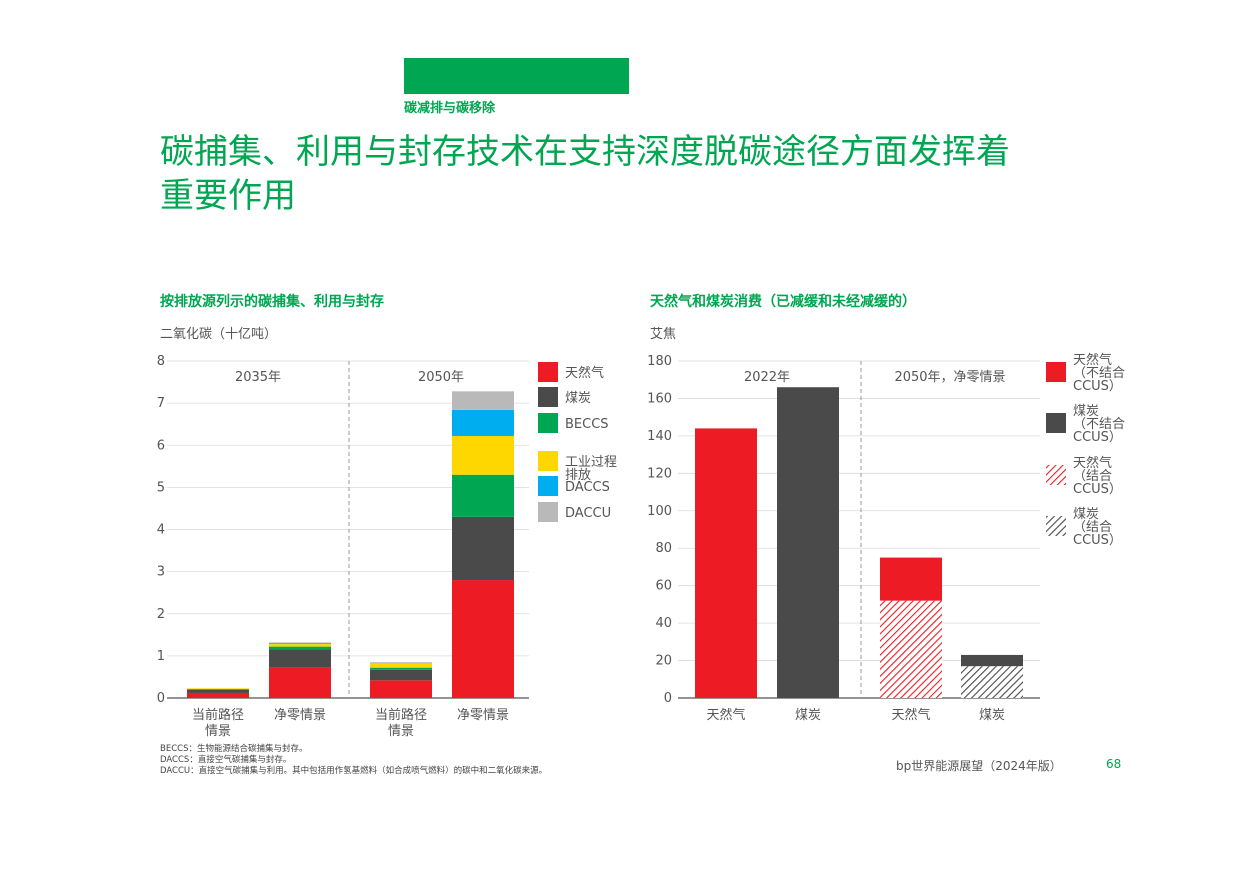 This screenshot has height=877, width=1240. What do you see at coordinates (161, 487) in the screenshot?
I see `chart1-y-tick-label: 5` at bounding box center [161, 487].